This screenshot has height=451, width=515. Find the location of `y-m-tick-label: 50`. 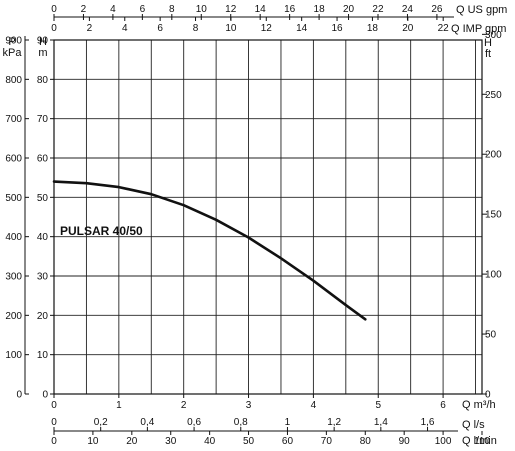

y-m-tick-label: 50 is located at coordinates (43, 198).